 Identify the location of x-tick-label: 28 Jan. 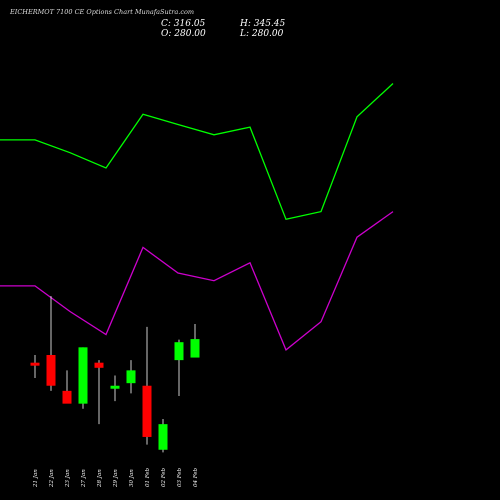
(100, 478).